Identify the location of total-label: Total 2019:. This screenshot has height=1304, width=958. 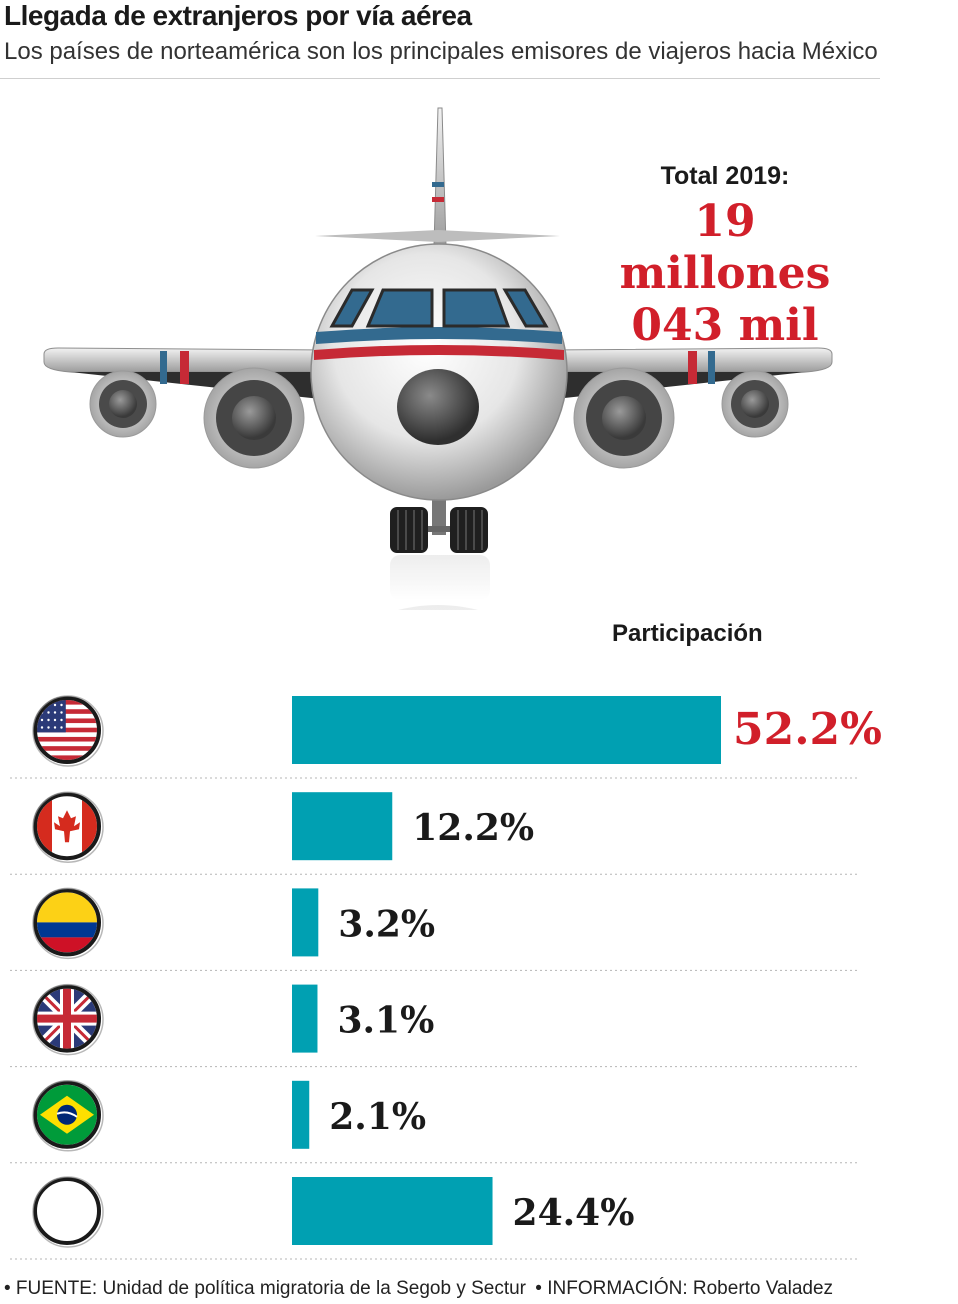
(725, 176).